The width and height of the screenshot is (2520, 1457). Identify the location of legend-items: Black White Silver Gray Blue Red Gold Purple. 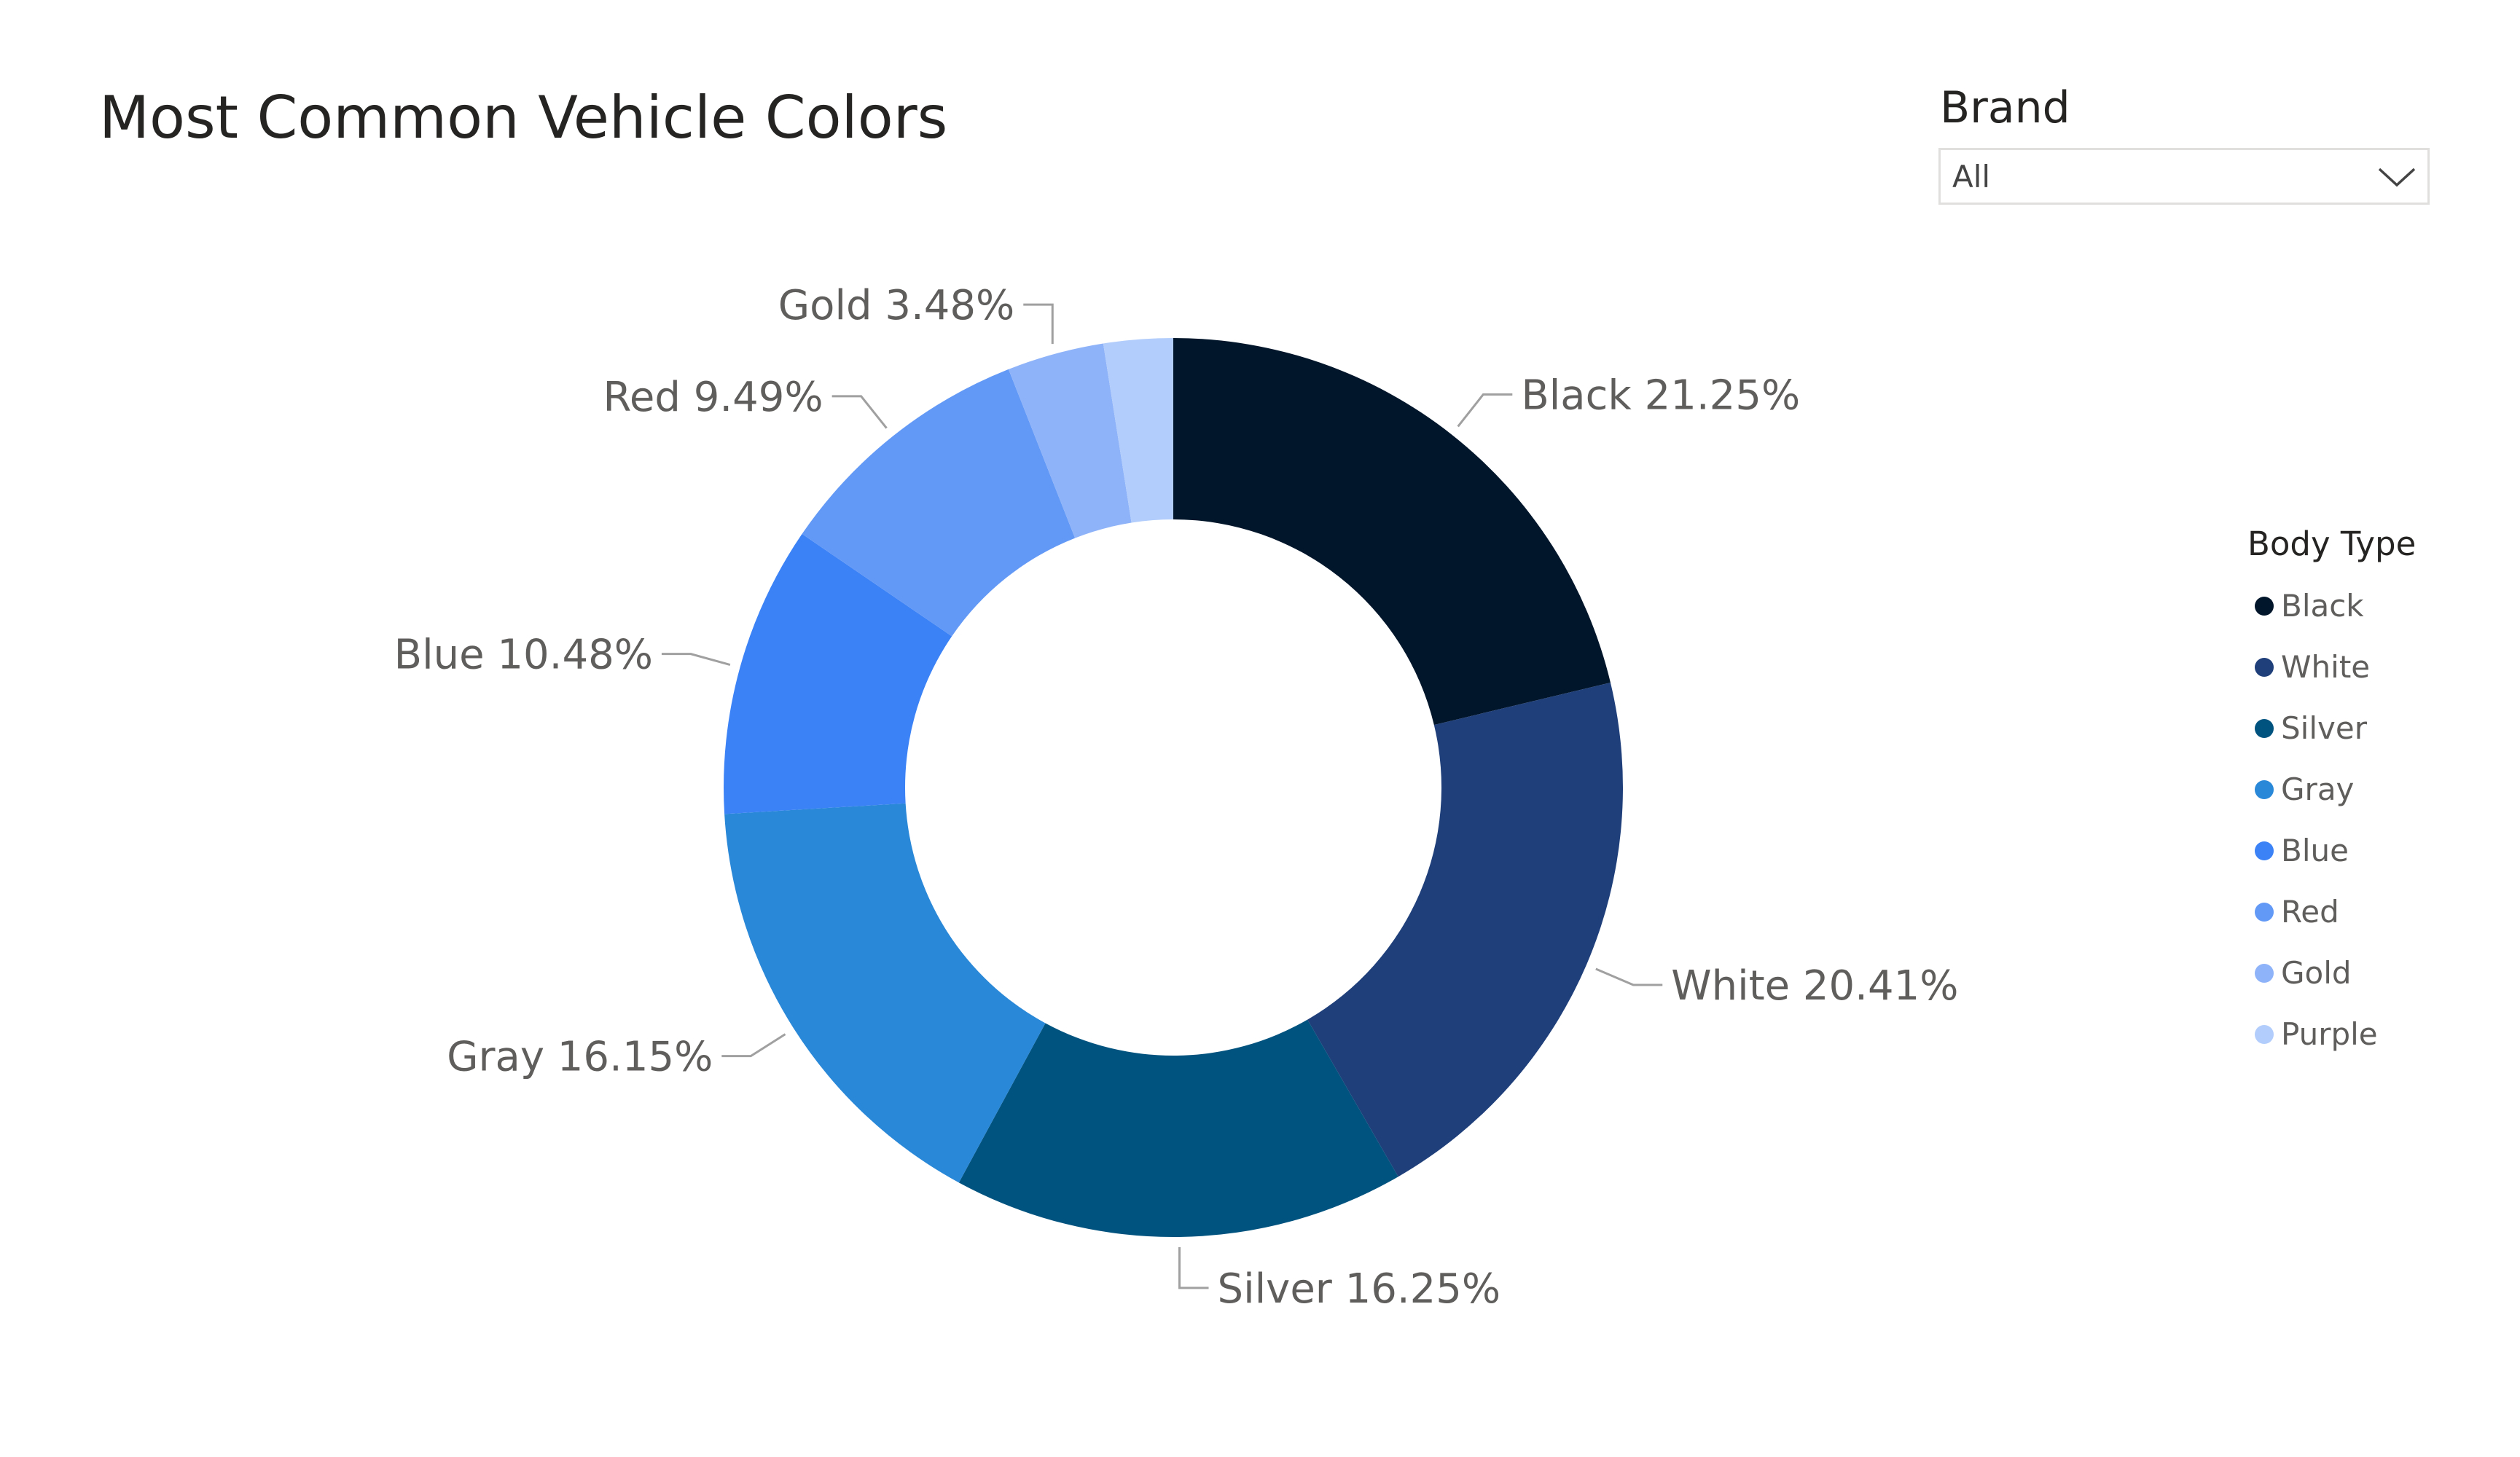
(2331, 821).